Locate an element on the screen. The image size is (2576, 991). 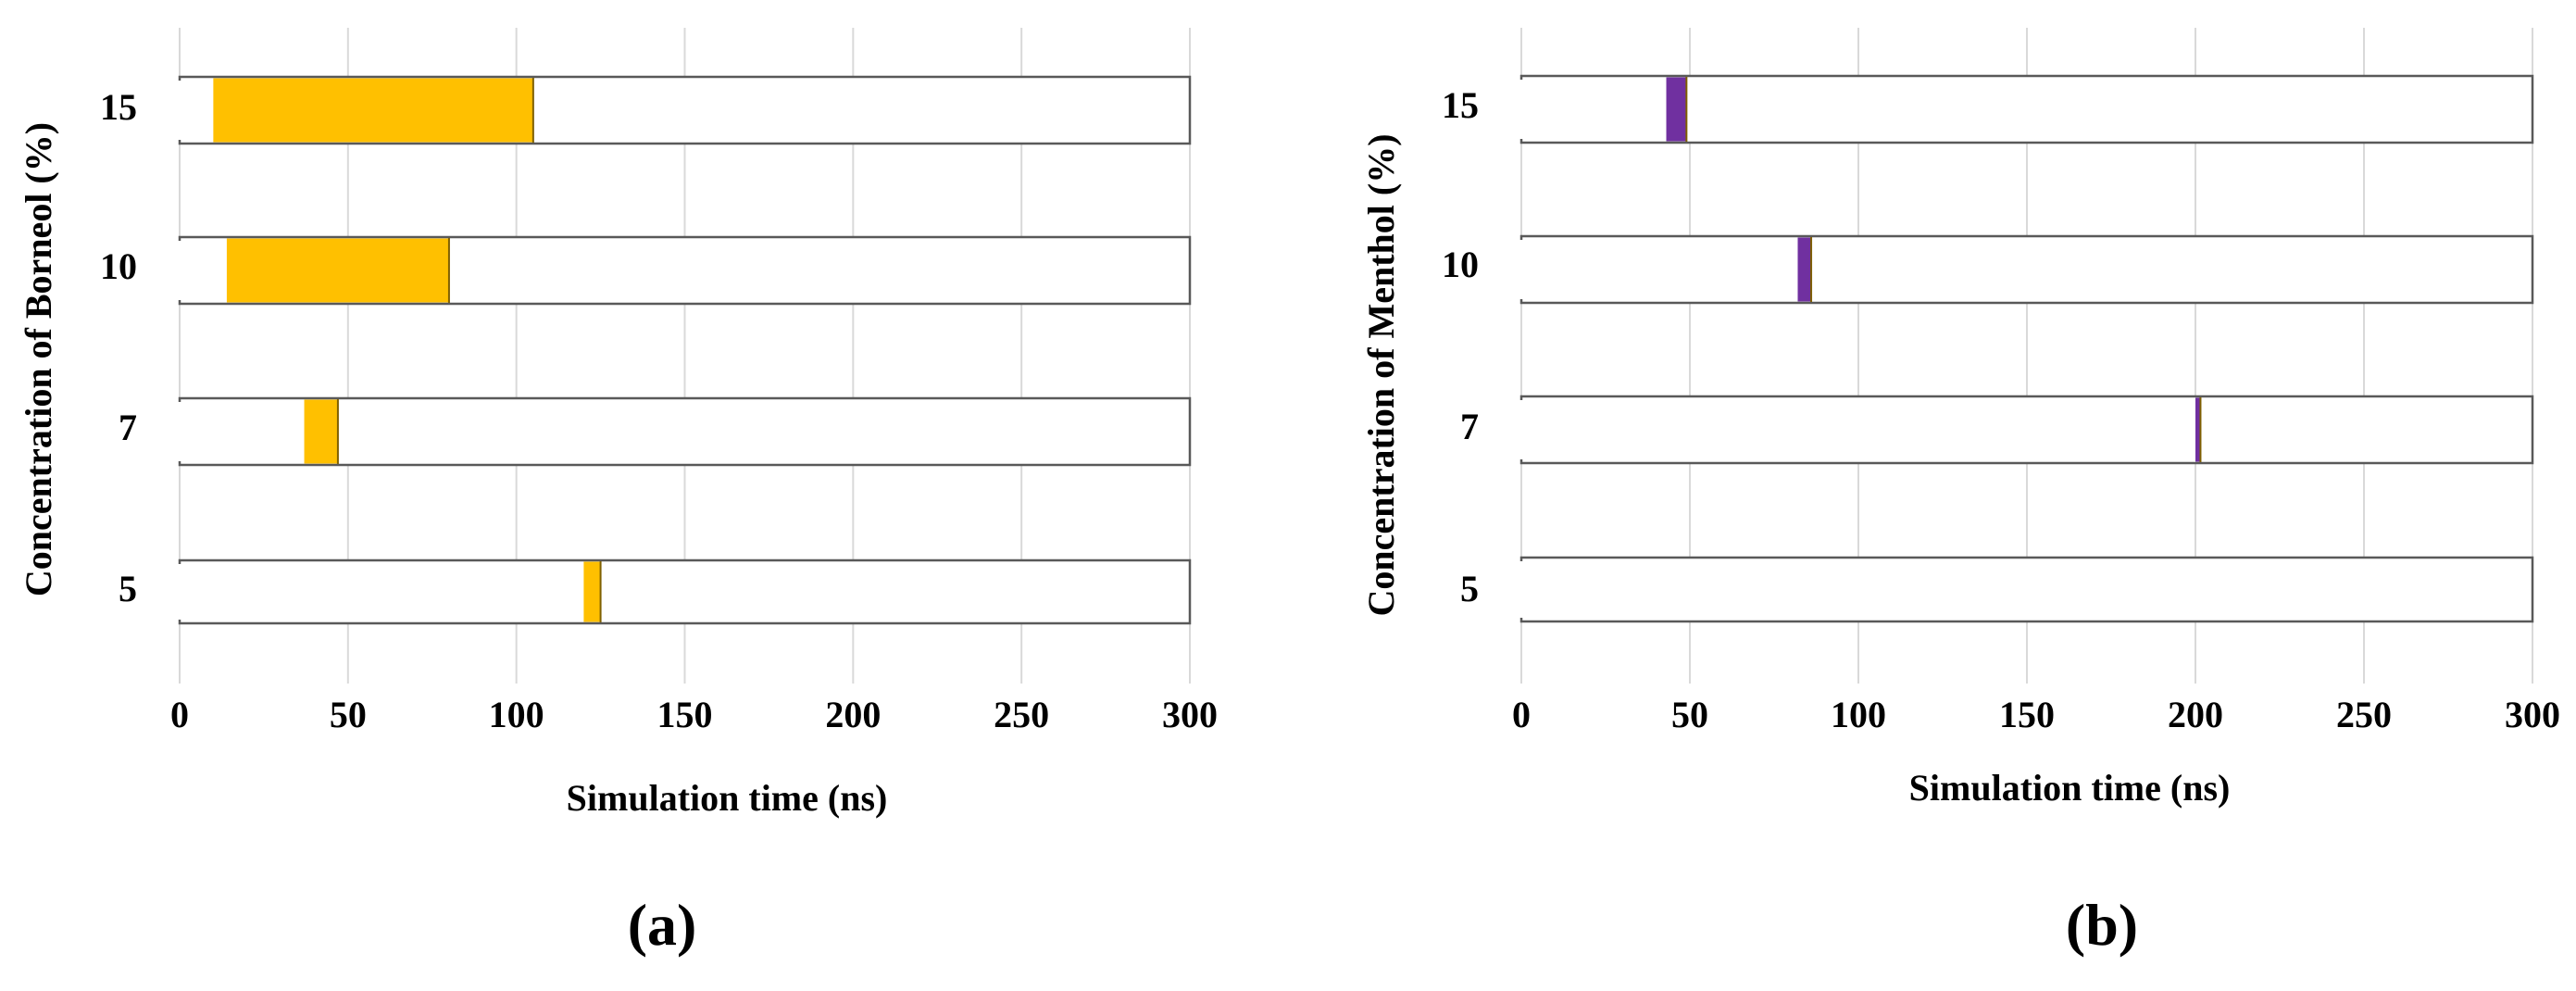
panel-label: (a) is located at coordinates (662, 925).